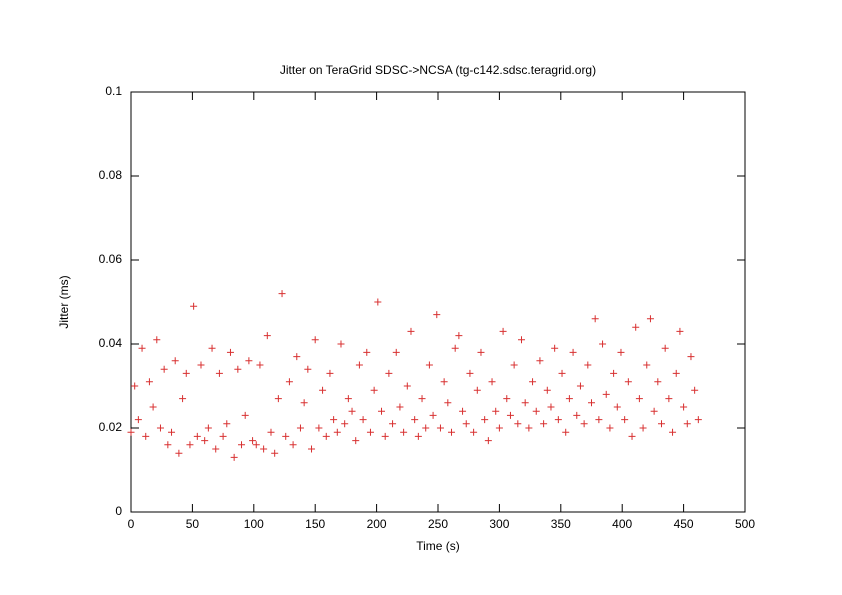 This screenshot has width=842, height=595. Describe the element at coordinates (131, 524) in the screenshot. I see `x-tick-label: 0` at that location.